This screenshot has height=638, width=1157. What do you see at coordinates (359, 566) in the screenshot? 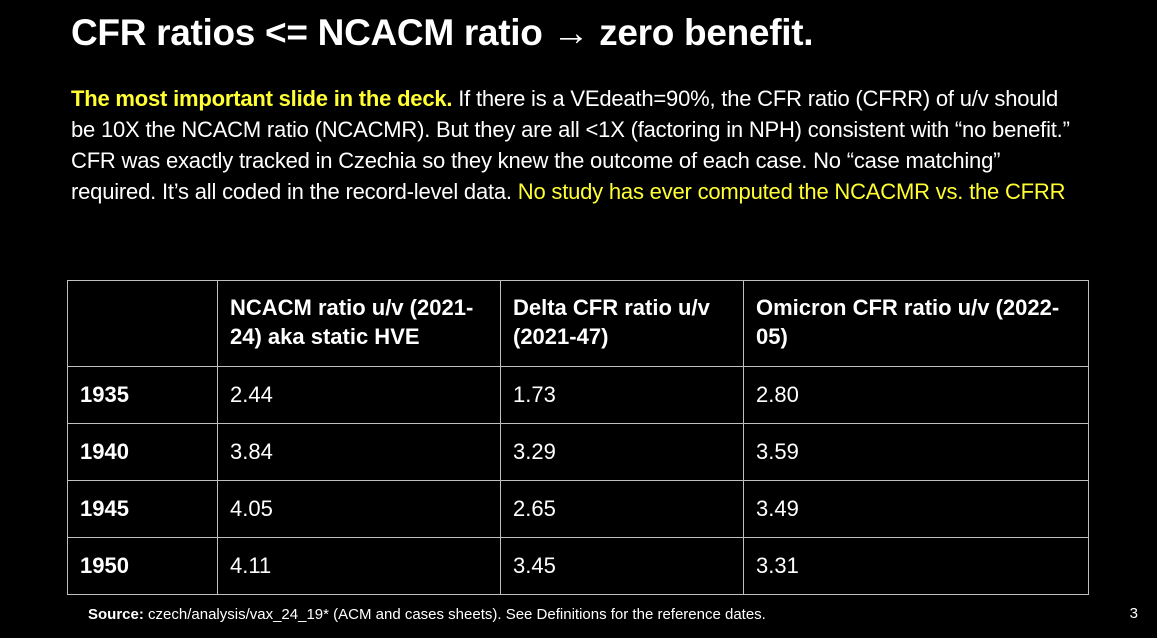
I see `ncacm-value: 4.11` at bounding box center [359, 566].